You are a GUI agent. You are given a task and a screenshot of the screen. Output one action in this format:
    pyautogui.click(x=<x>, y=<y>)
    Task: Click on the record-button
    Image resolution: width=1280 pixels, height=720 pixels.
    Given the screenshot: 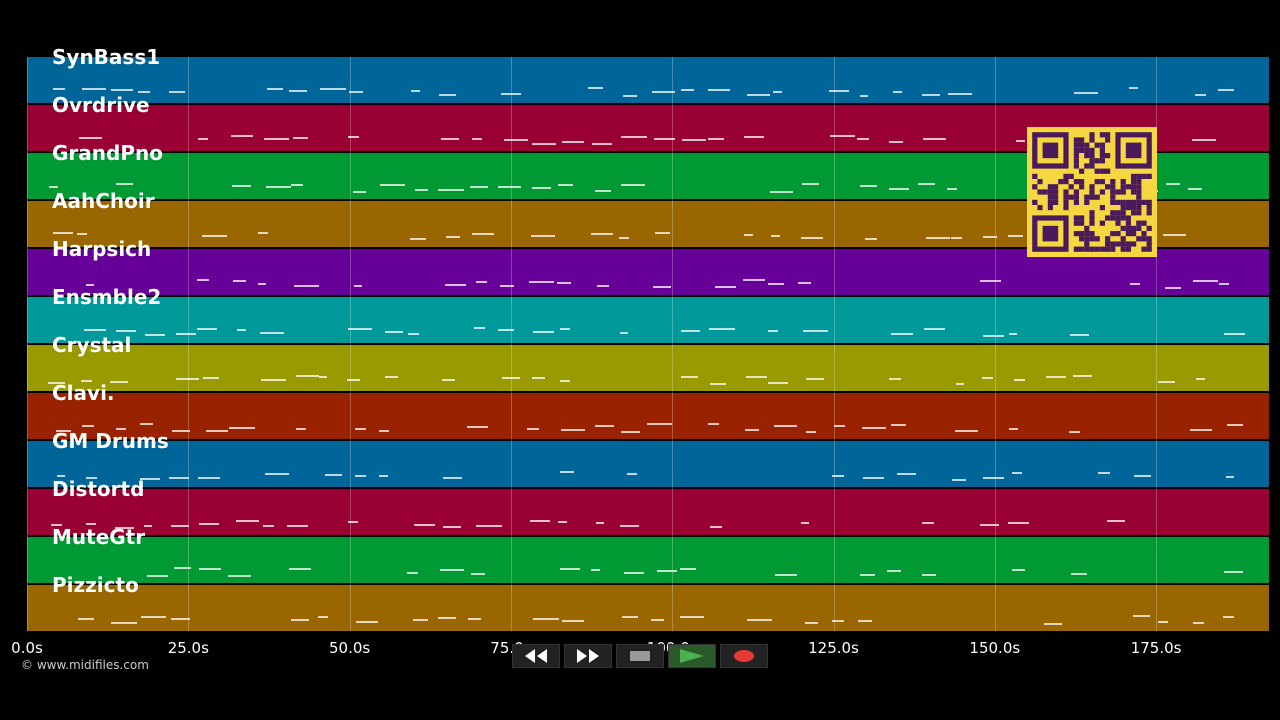 What is the action you would take?
    pyautogui.click(x=744, y=656)
    